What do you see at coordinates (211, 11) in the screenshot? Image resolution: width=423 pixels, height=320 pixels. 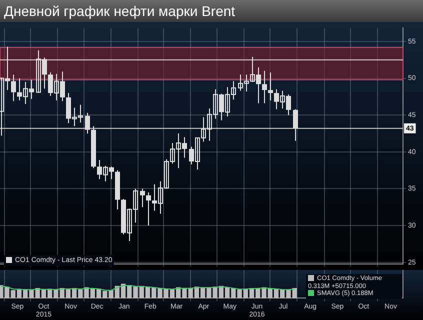 I see `chart-title: Дневной график нефти марки Brent` at bounding box center [211, 11].